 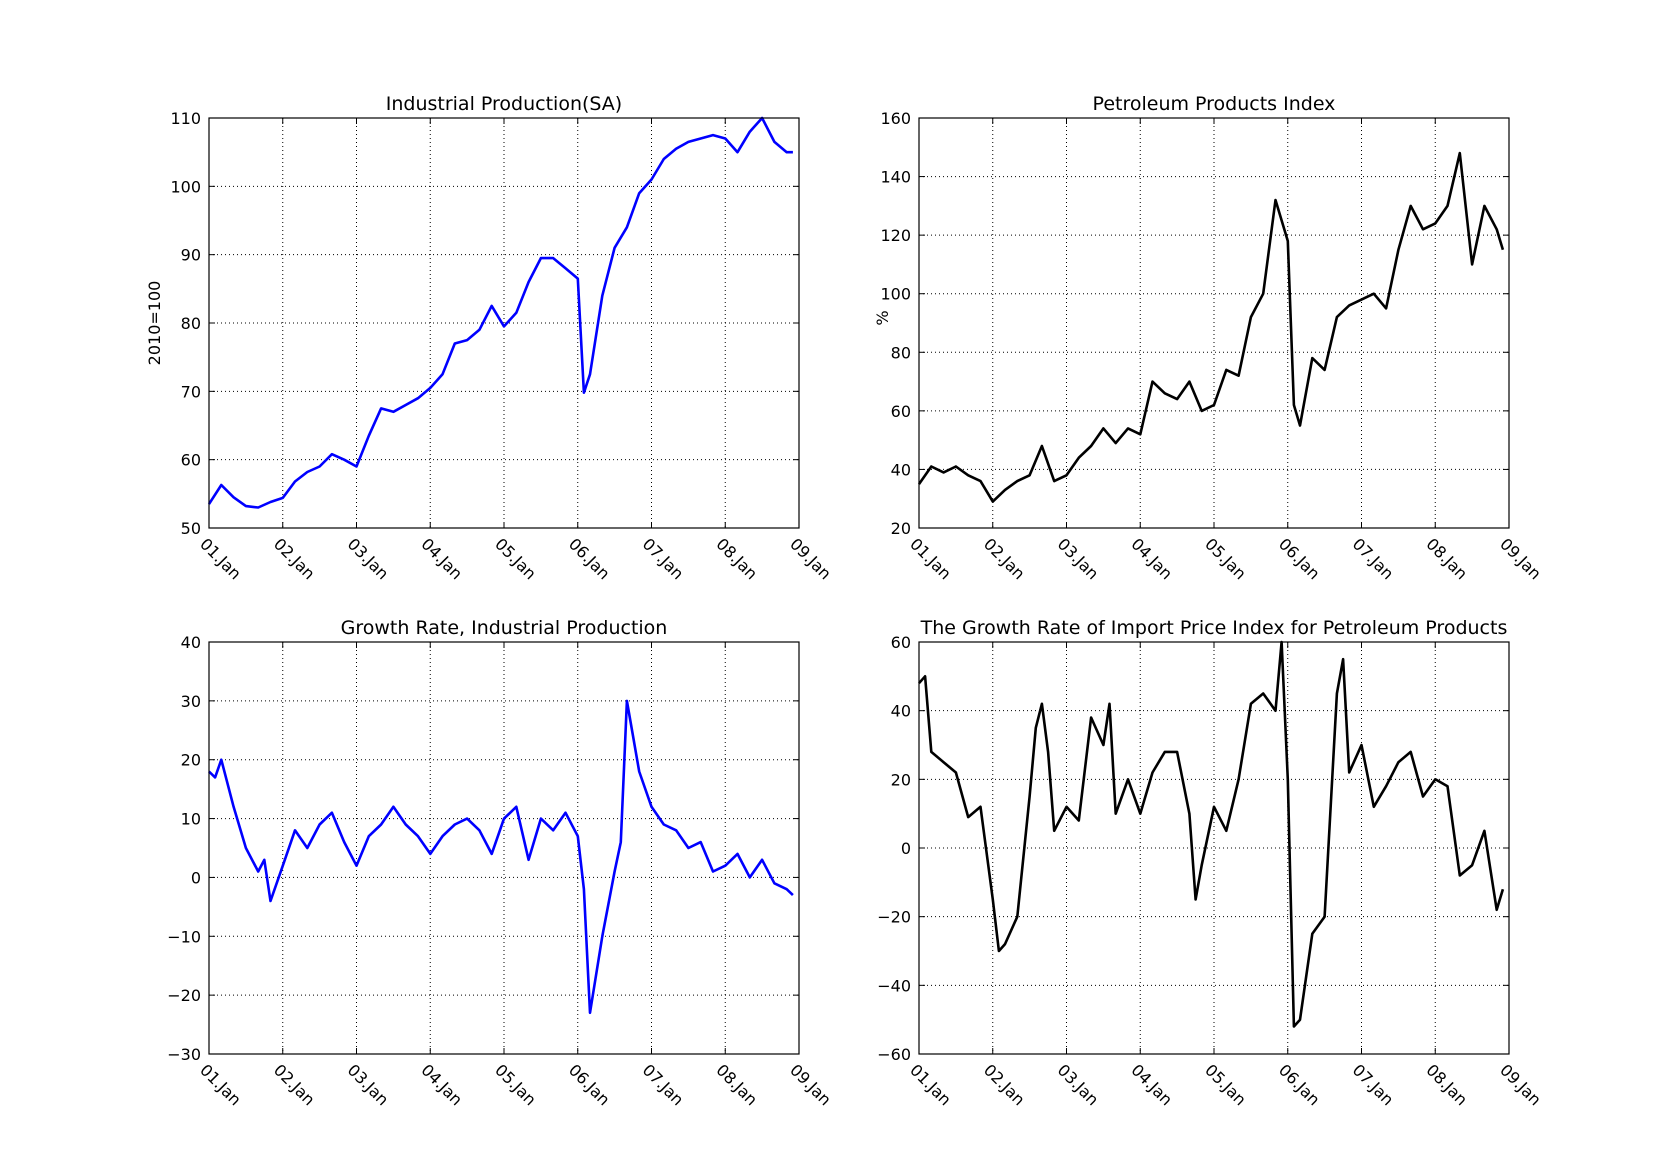 I want to click on y-tick-label: 110, so click(x=185, y=118).